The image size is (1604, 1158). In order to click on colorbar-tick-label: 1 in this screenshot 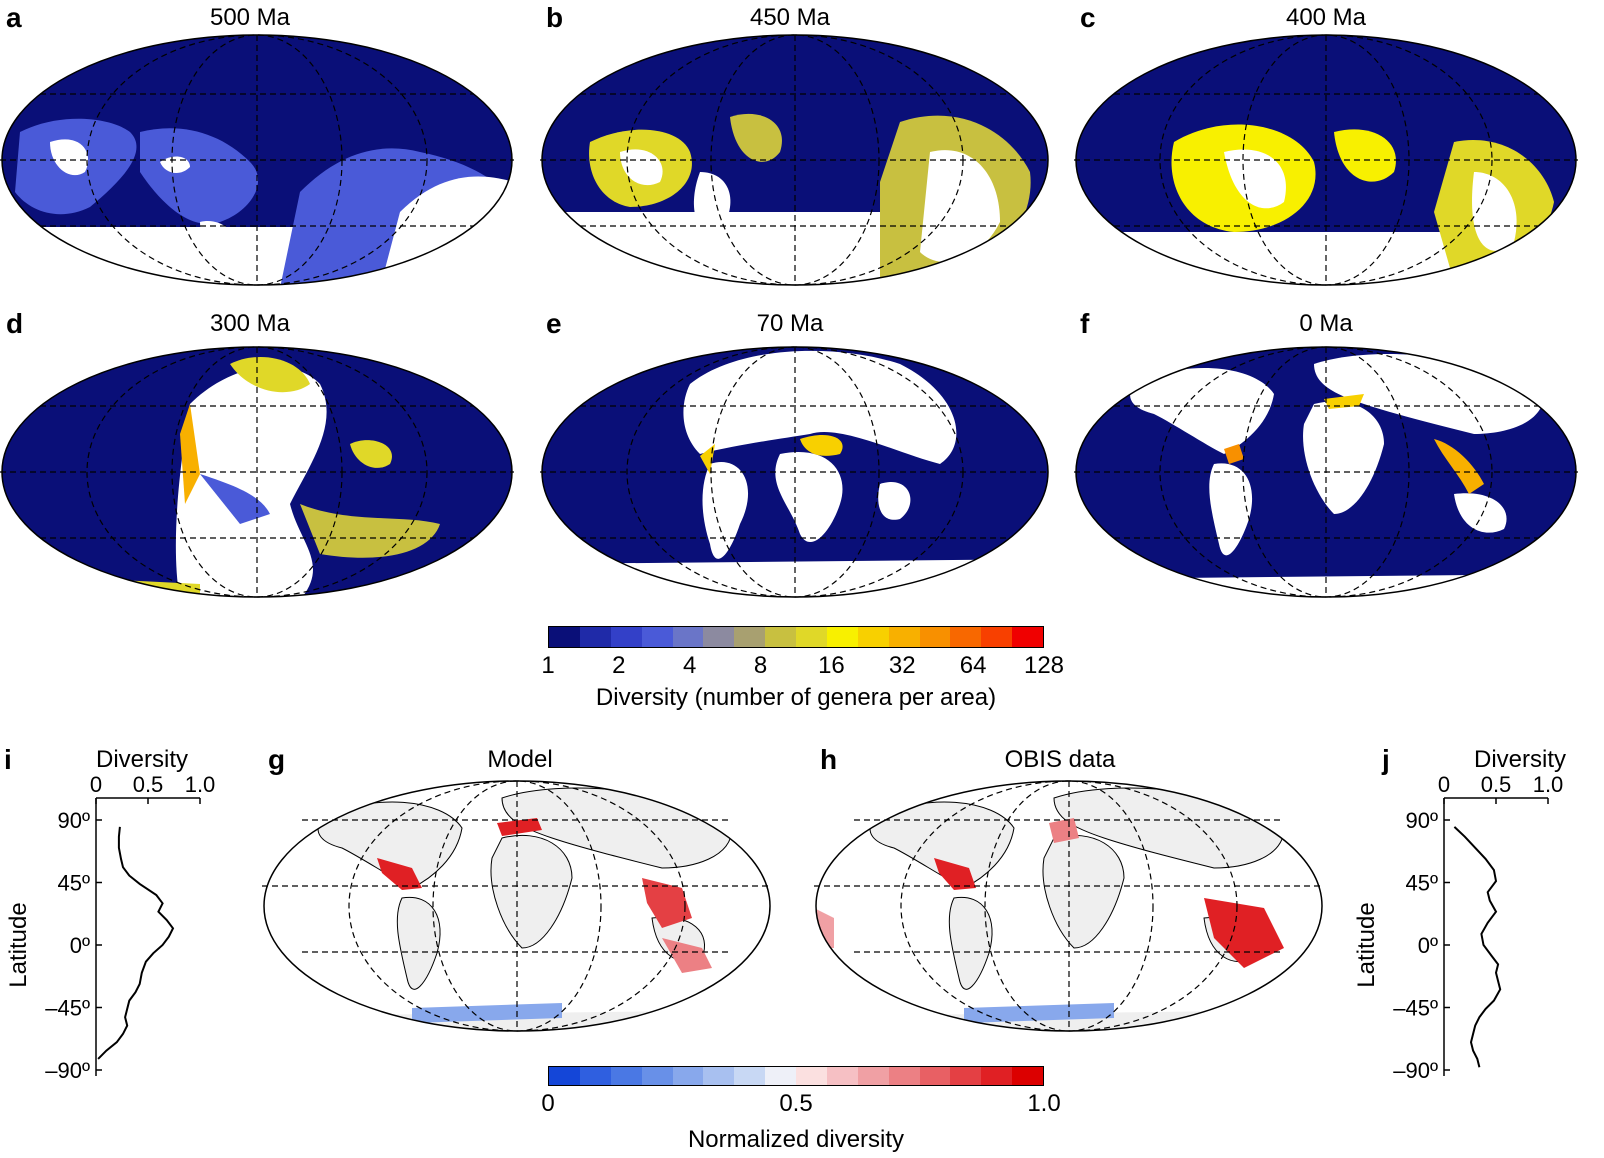, I will do `click(548, 665)`.